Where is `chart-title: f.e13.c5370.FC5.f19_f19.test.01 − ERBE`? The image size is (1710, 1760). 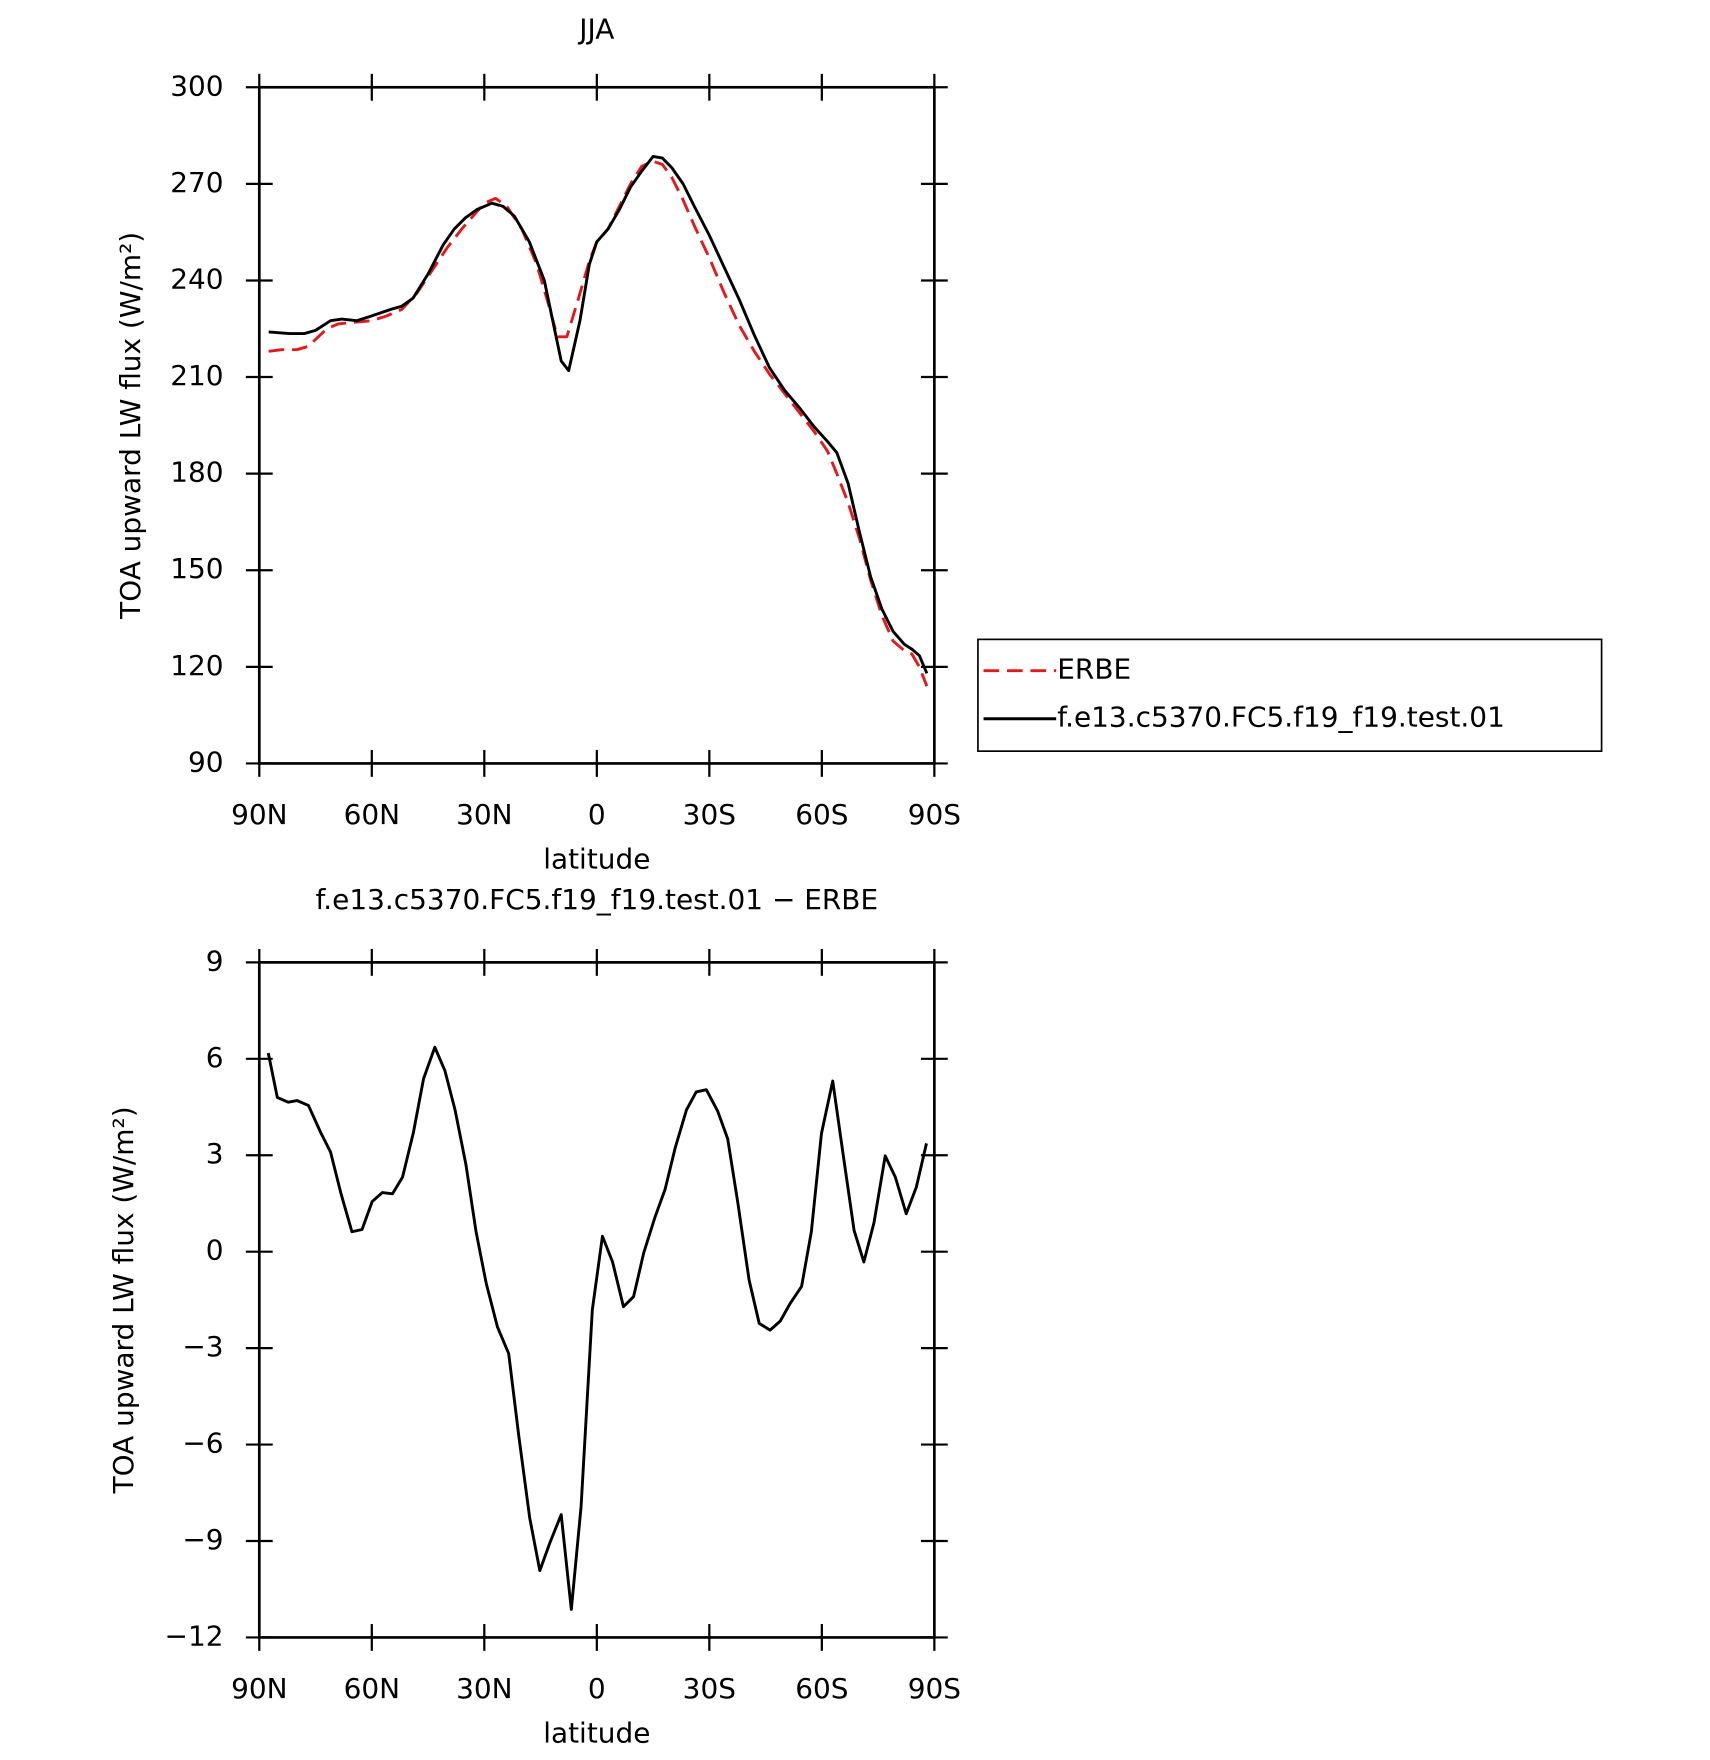 chart-title: f.e13.c5370.FC5.f19_f19.test.01 − ERBE is located at coordinates (597, 899).